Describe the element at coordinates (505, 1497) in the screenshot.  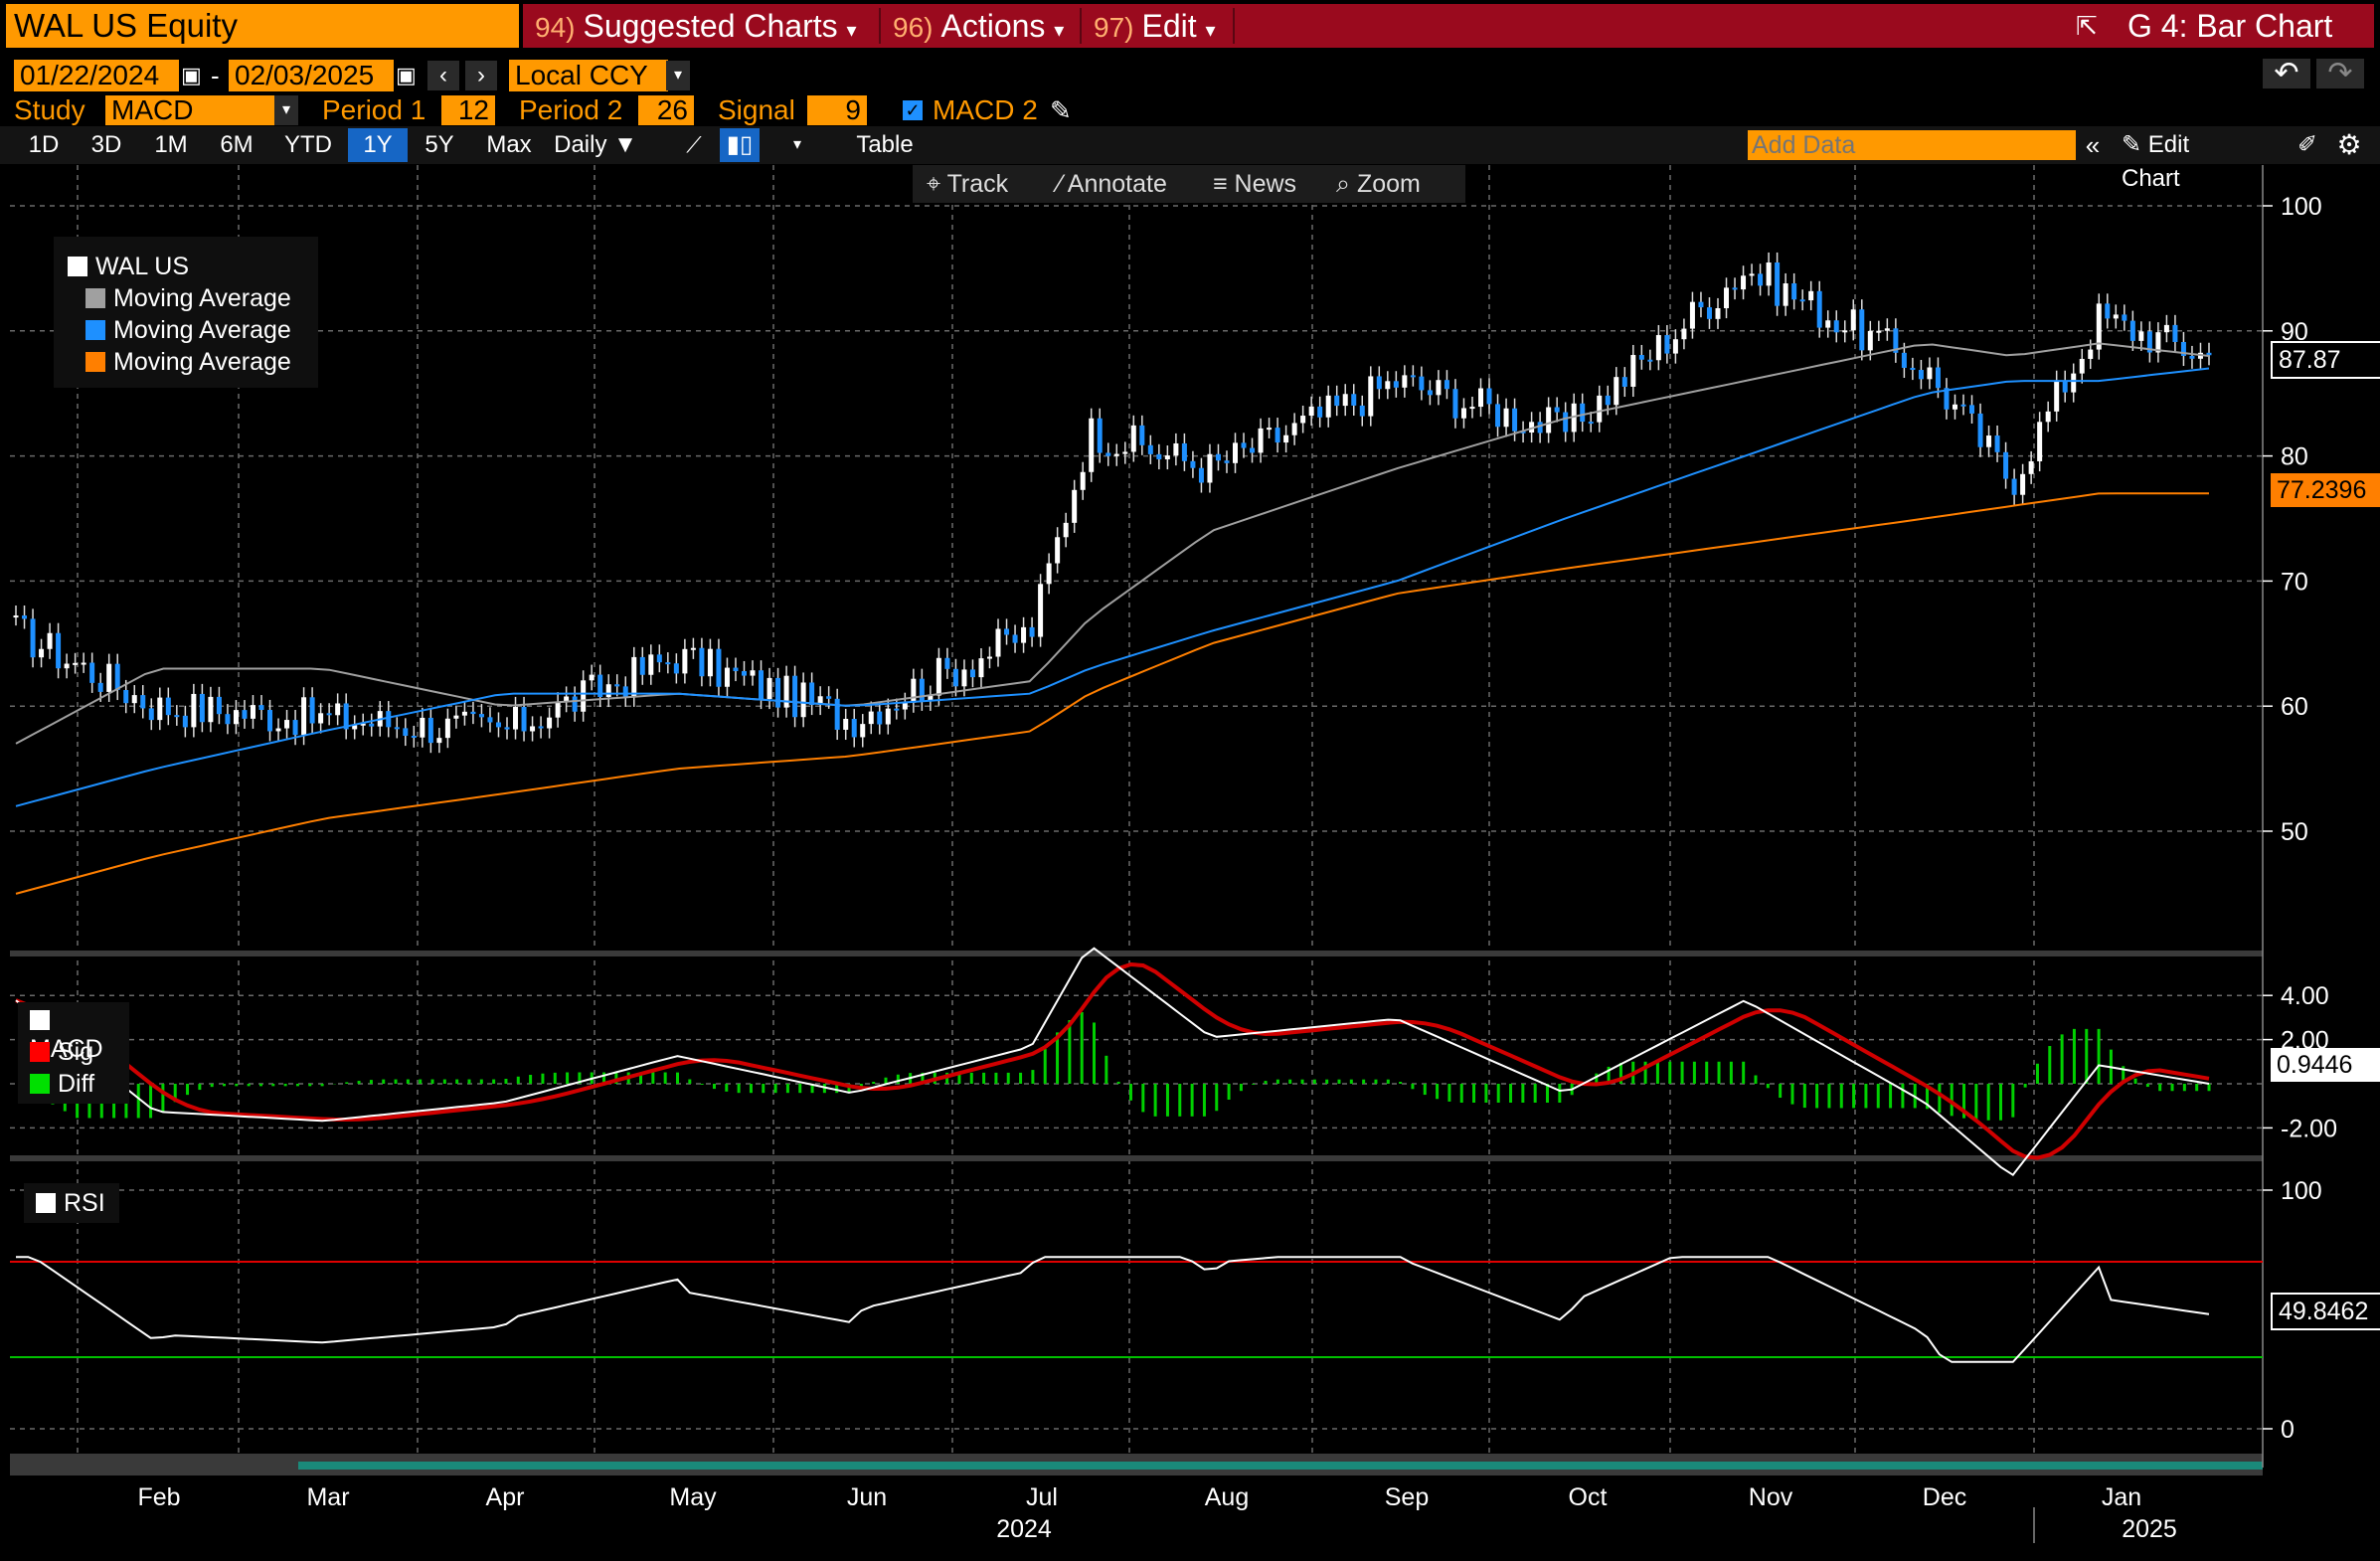
I see `x-tick-label: Apr` at that location.